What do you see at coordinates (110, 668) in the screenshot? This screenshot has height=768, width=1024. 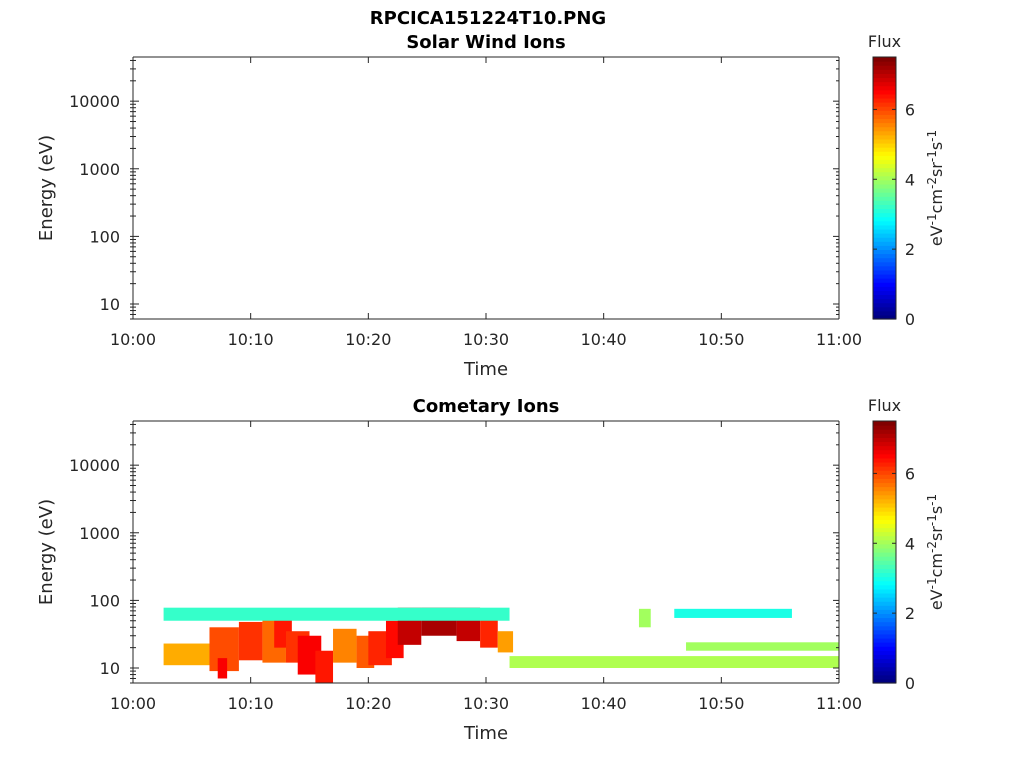 I see `y-tick-label: 10` at bounding box center [110, 668].